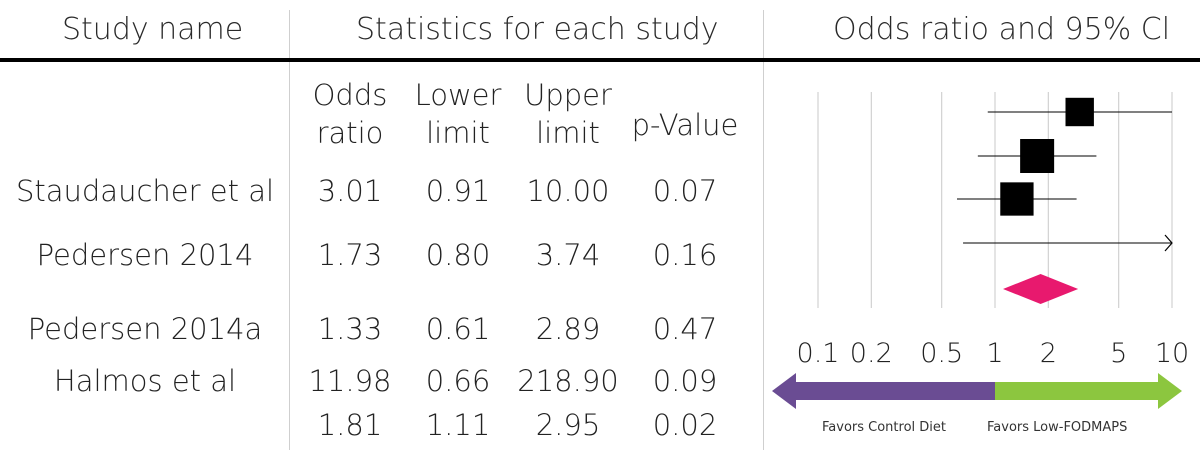  I want to click on divider-right, so click(763, 230).